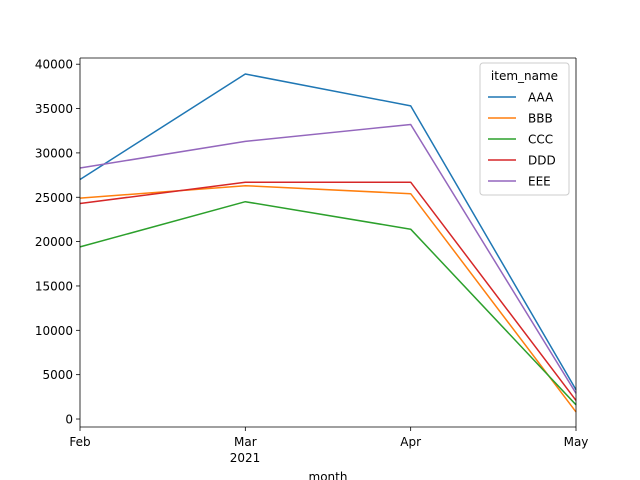  Describe the element at coordinates (57, 375) in the screenshot. I see `y-tick-label: 5000` at that location.